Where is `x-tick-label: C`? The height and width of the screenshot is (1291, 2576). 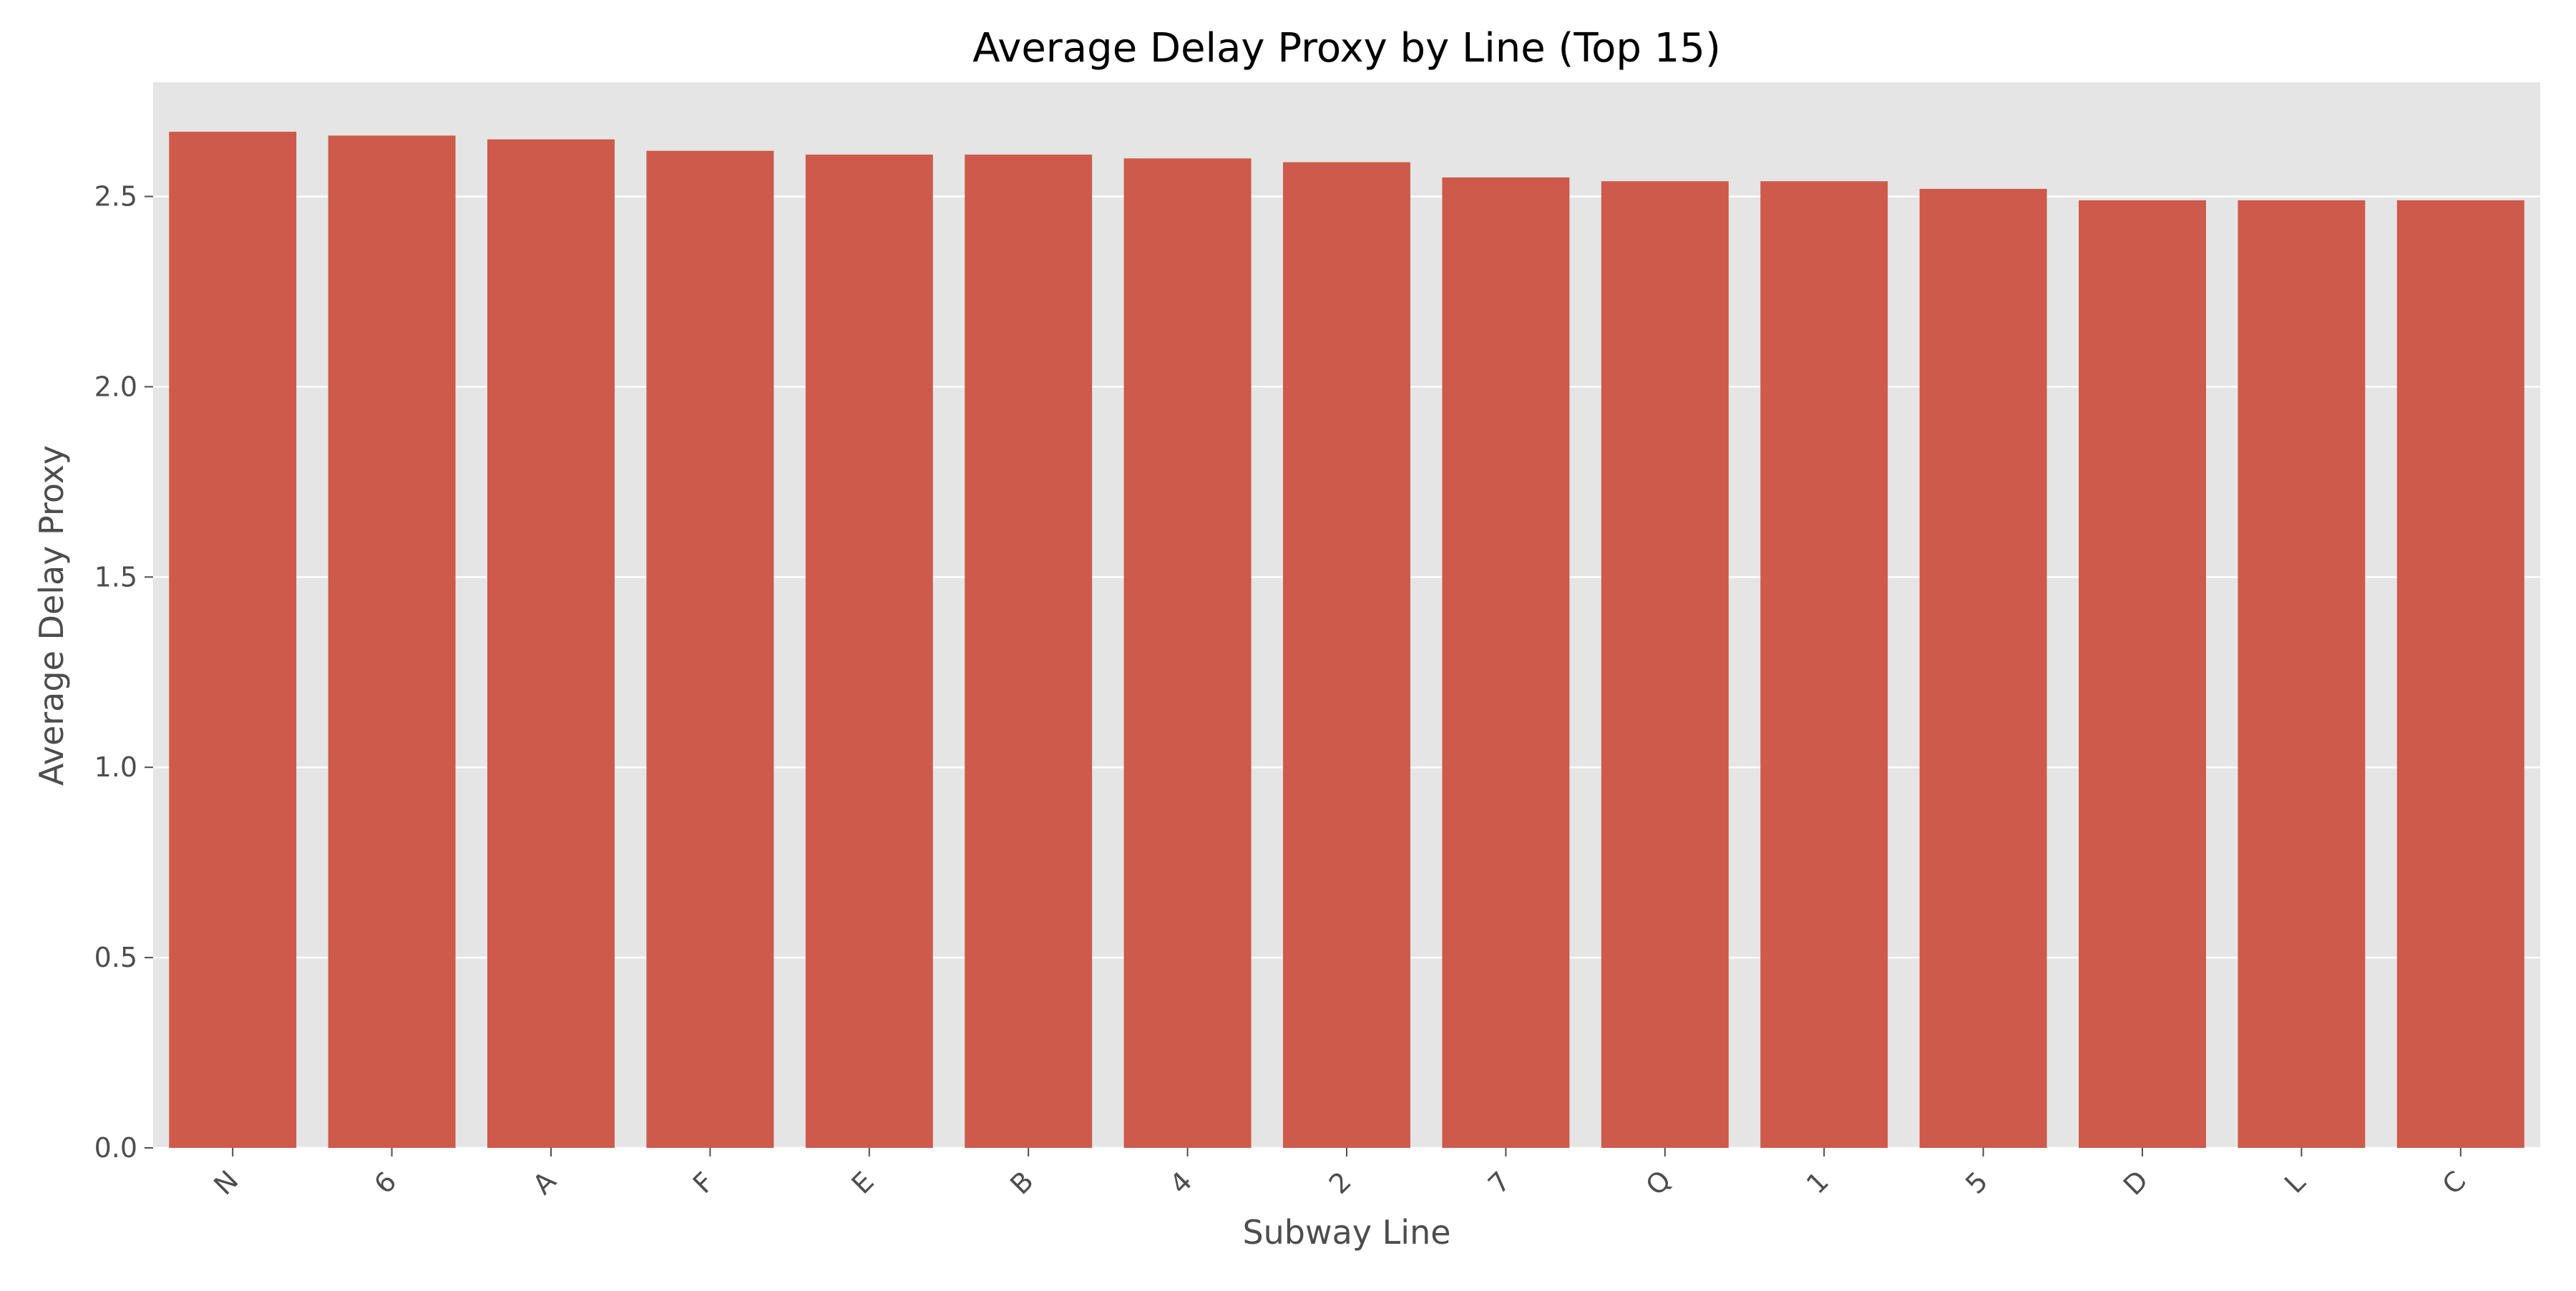 x-tick-label: C is located at coordinates (2454, 1183).